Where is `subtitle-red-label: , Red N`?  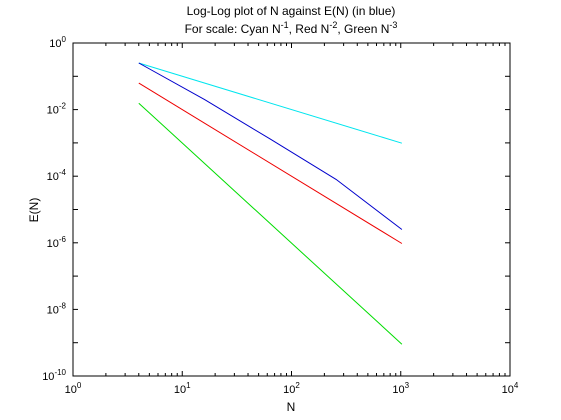 subtitle-red-label: , Red N is located at coordinates (309, 29).